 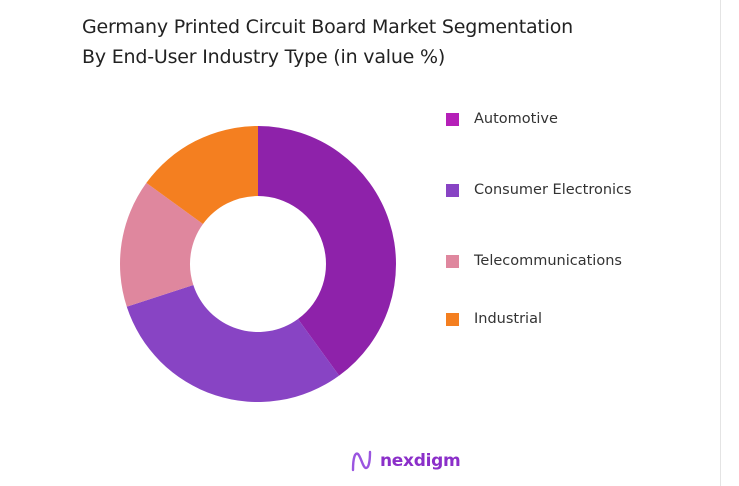 I want to click on legend-label: Telecommunications, so click(x=548, y=261).